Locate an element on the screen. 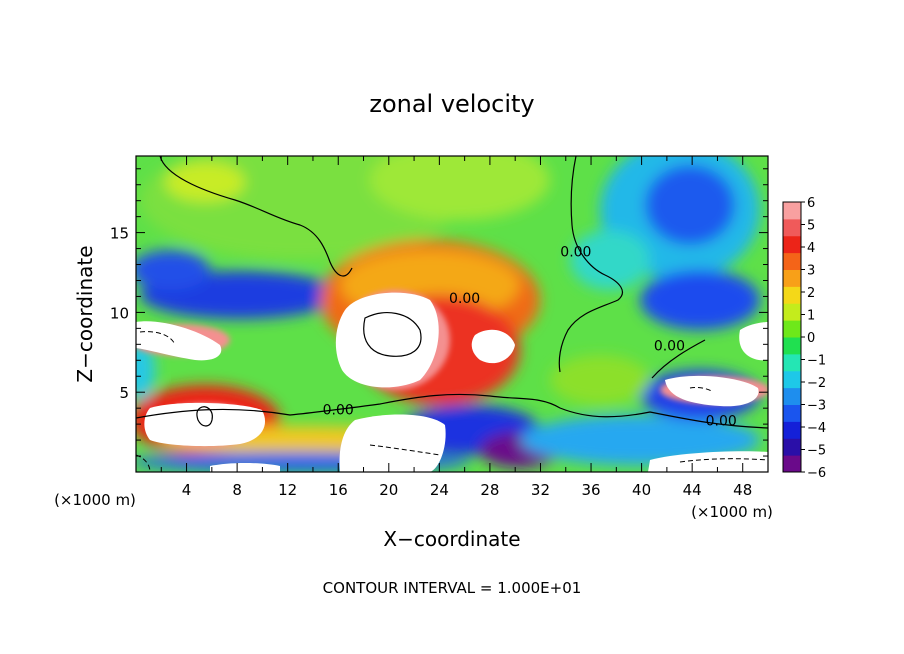 This screenshot has width=904, height=654. x-tick-label: 40 is located at coordinates (641, 490).